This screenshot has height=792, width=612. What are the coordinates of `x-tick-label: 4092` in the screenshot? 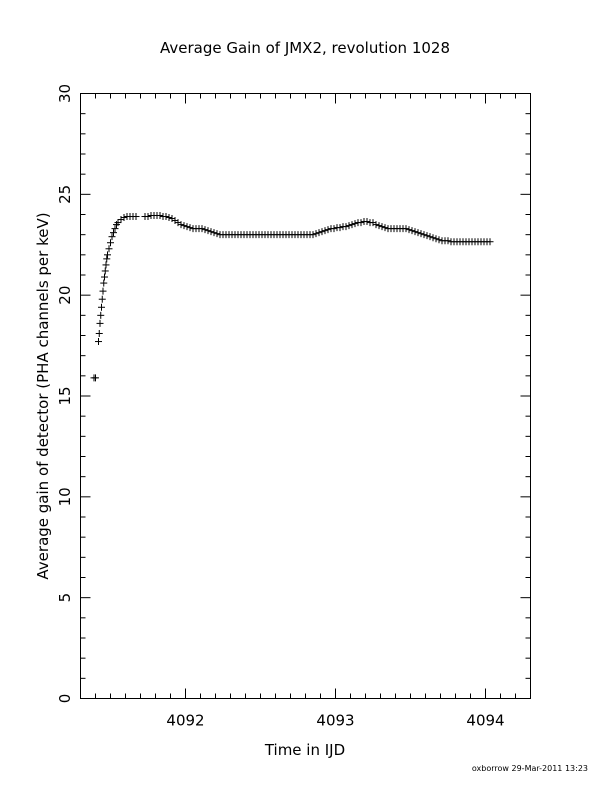 It's located at (185, 721).